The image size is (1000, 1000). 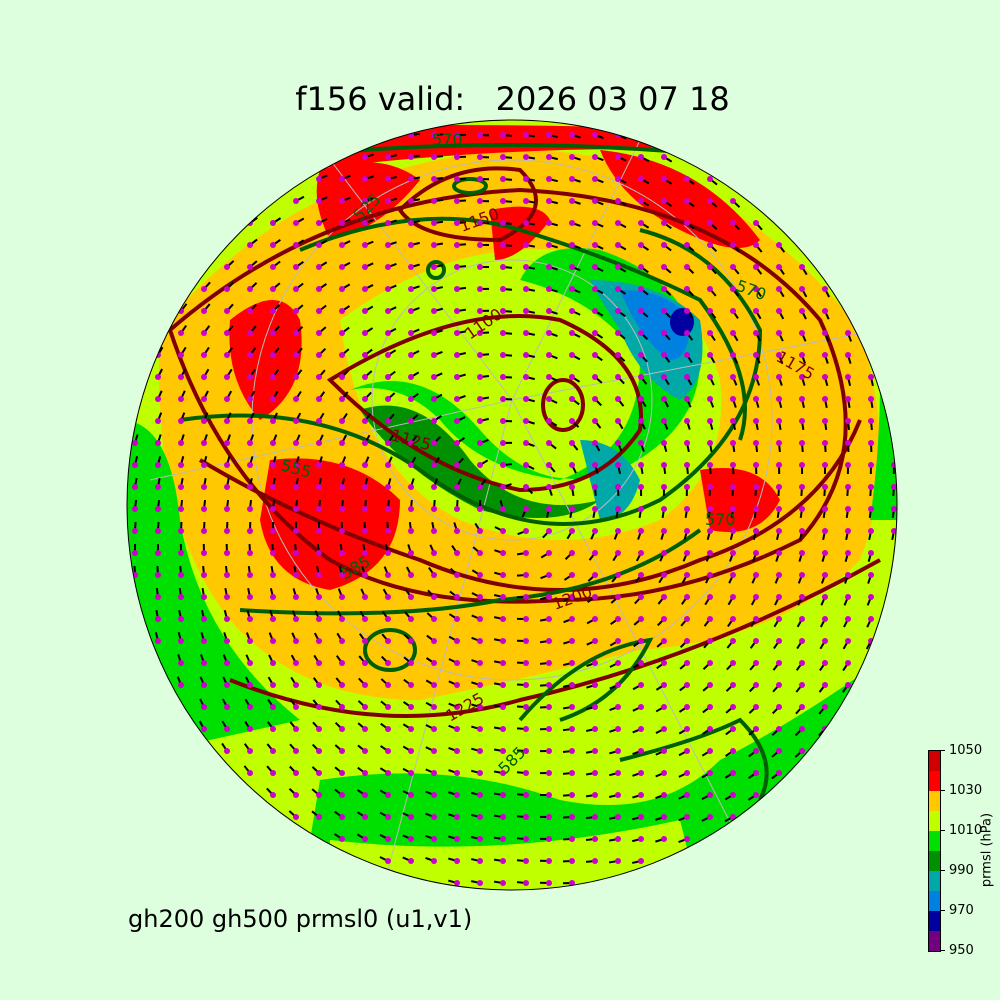 What do you see at coordinates (934, 851) in the screenshot?
I see `colorbar` at bounding box center [934, 851].